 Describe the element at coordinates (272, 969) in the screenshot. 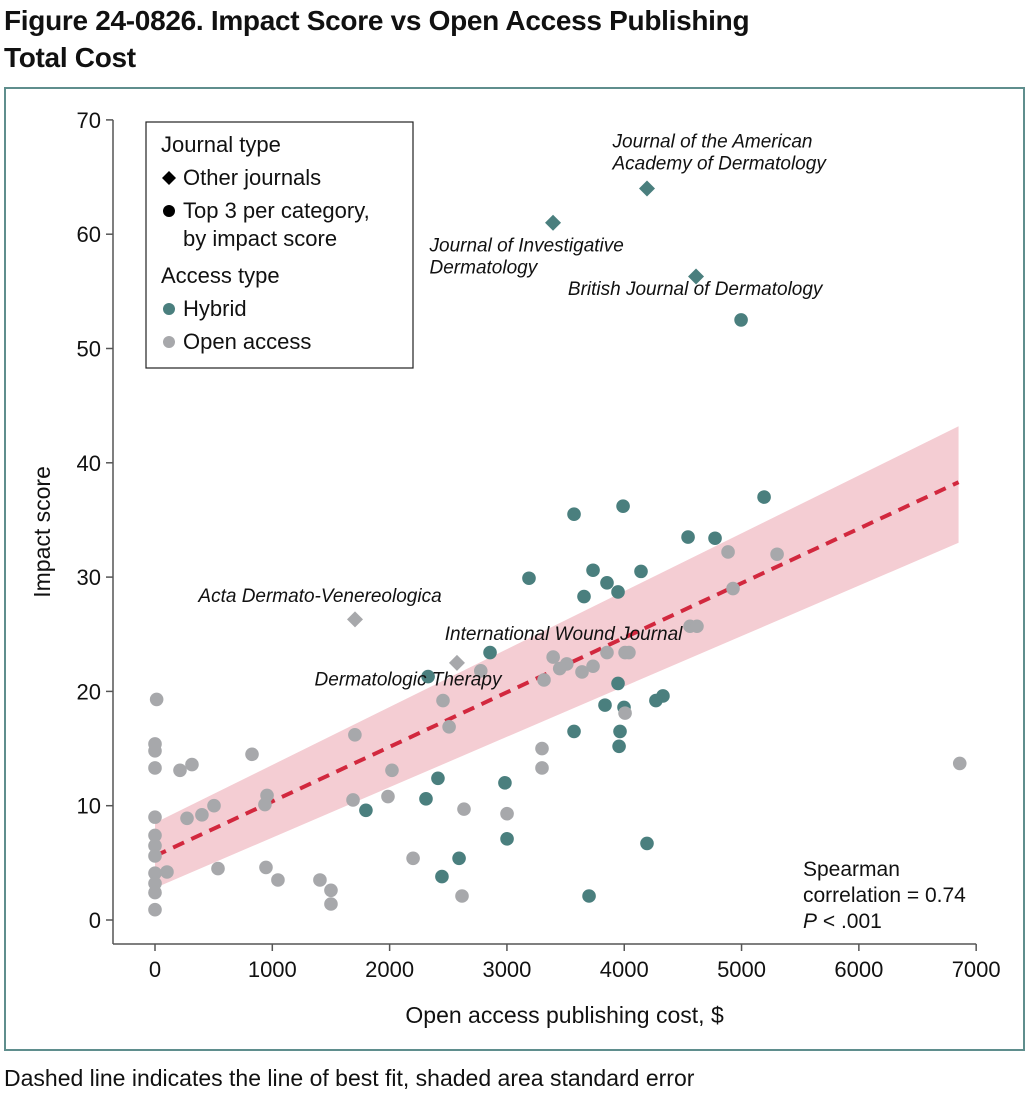

I see `x-tick-label: 1000` at that location.